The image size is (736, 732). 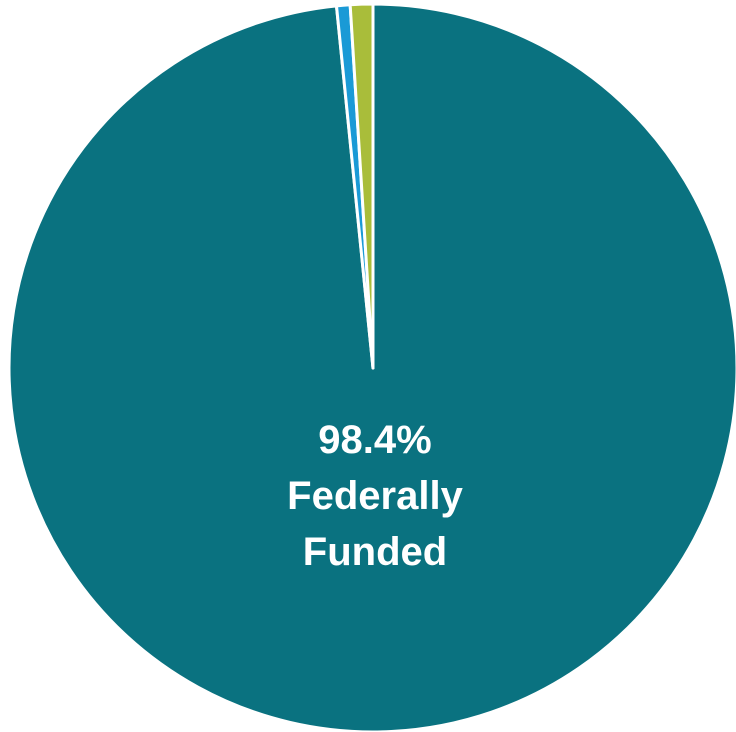 What do you see at coordinates (375, 440) in the screenshot?
I see `value-label: 98.4%` at bounding box center [375, 440].